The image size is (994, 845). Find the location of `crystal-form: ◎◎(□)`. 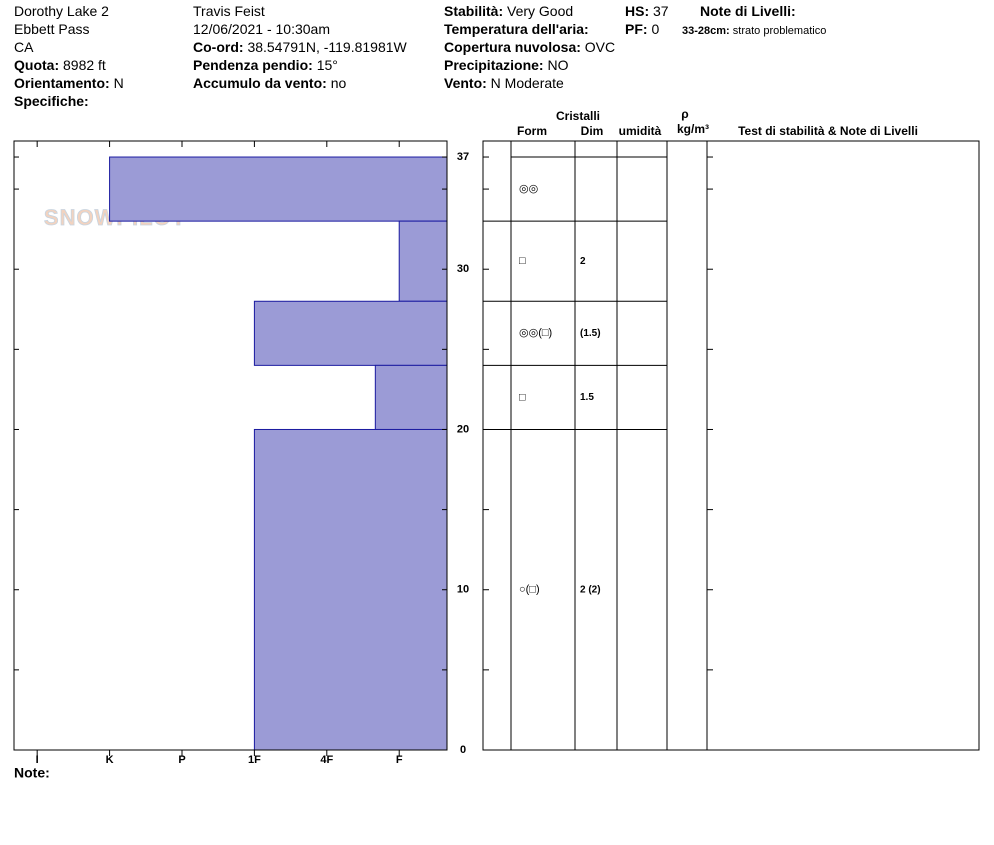

crystal-form: ◎◎(□) is located at coordinates (535, 333).